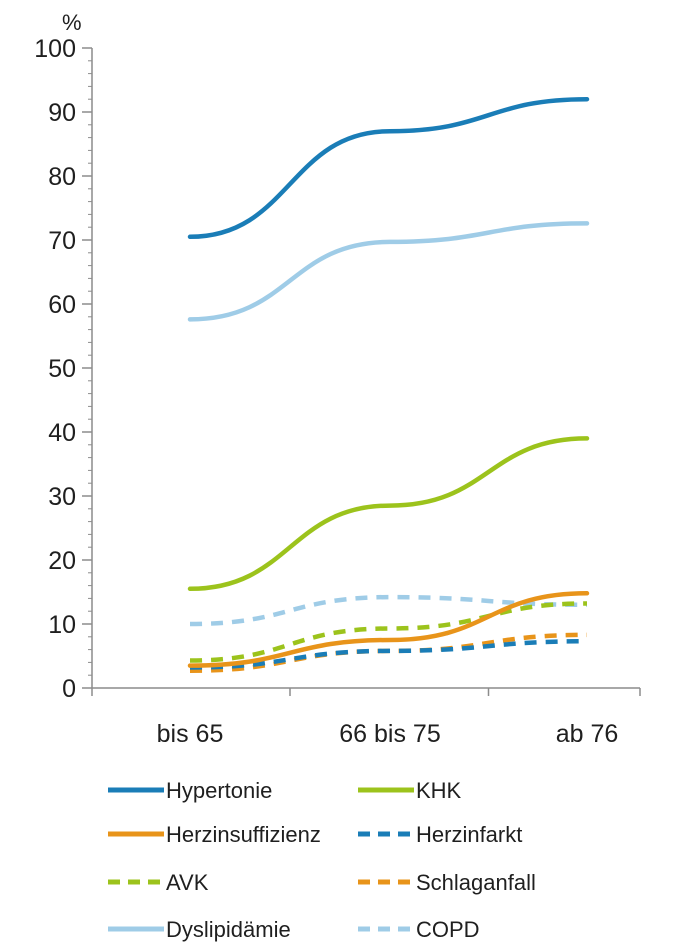 The image size is (681, 944). Describe the element at coordinates (62, 369) in the screenshot. I see `y-tick-label: 50` at that location.